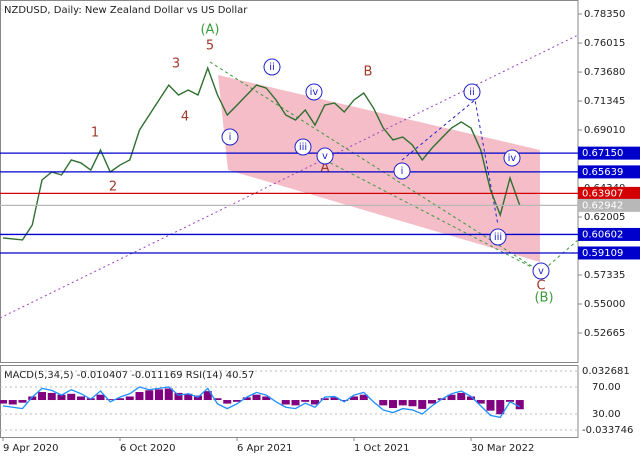  What do you see at coordinates (604, 275) in the screenshot?
I see `y-tick-label: 0.57335` at bounding box center [604, 275].